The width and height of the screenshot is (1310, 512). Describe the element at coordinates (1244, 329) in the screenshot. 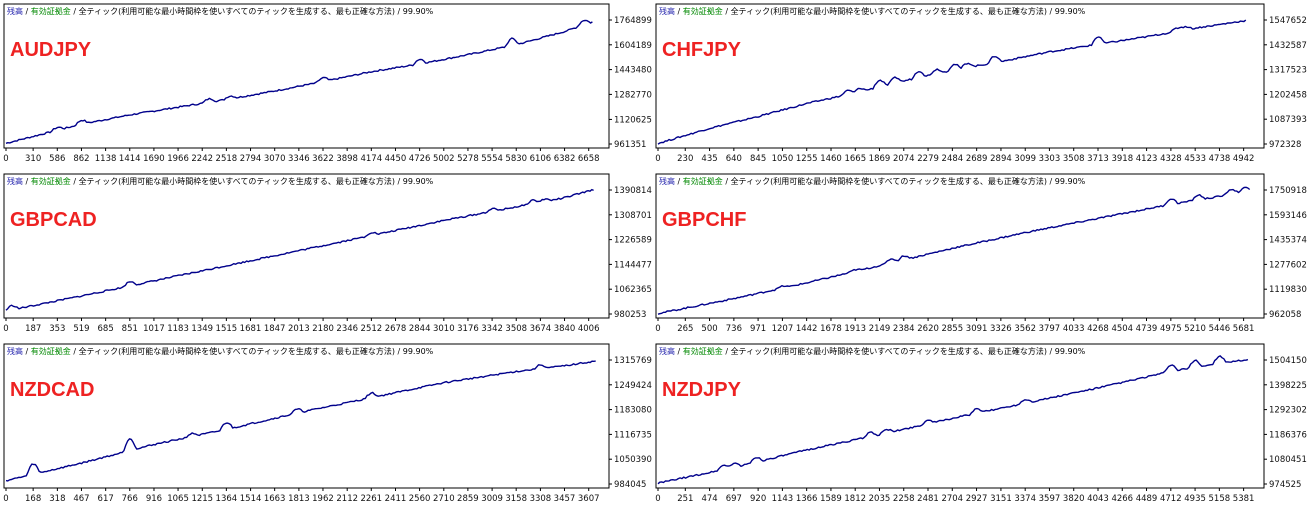

I see `x-tick-label: 5681` at that location.